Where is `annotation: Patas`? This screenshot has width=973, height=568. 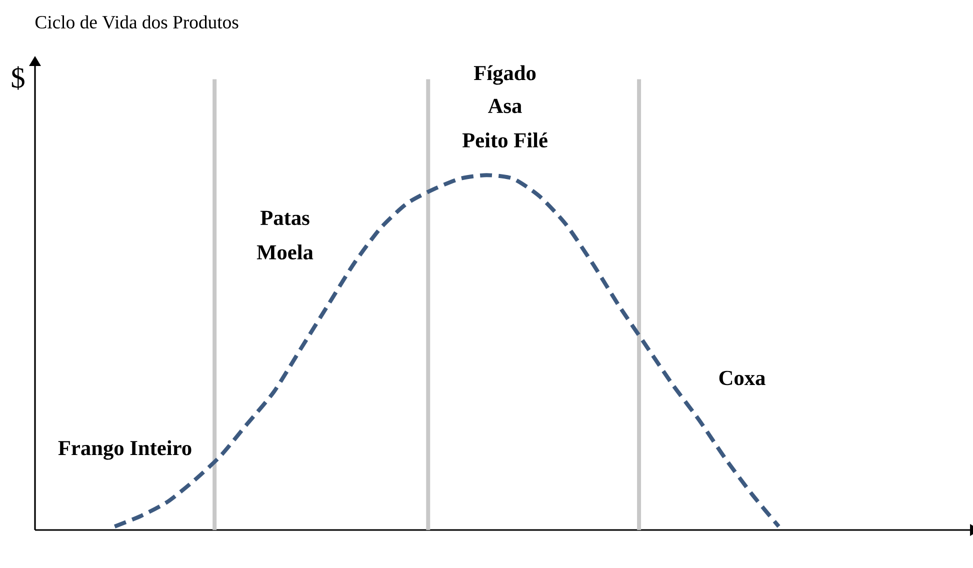
annotation: Patas is located at coordinates (285, 218).